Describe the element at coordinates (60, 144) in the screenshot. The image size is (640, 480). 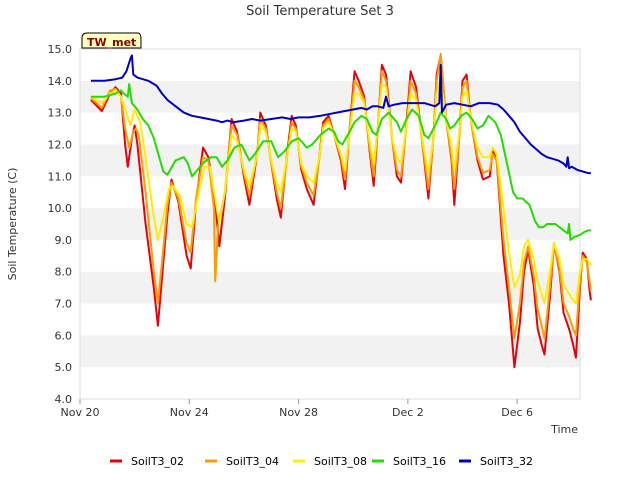
I see `y-tick-label: 12.0` at that location.